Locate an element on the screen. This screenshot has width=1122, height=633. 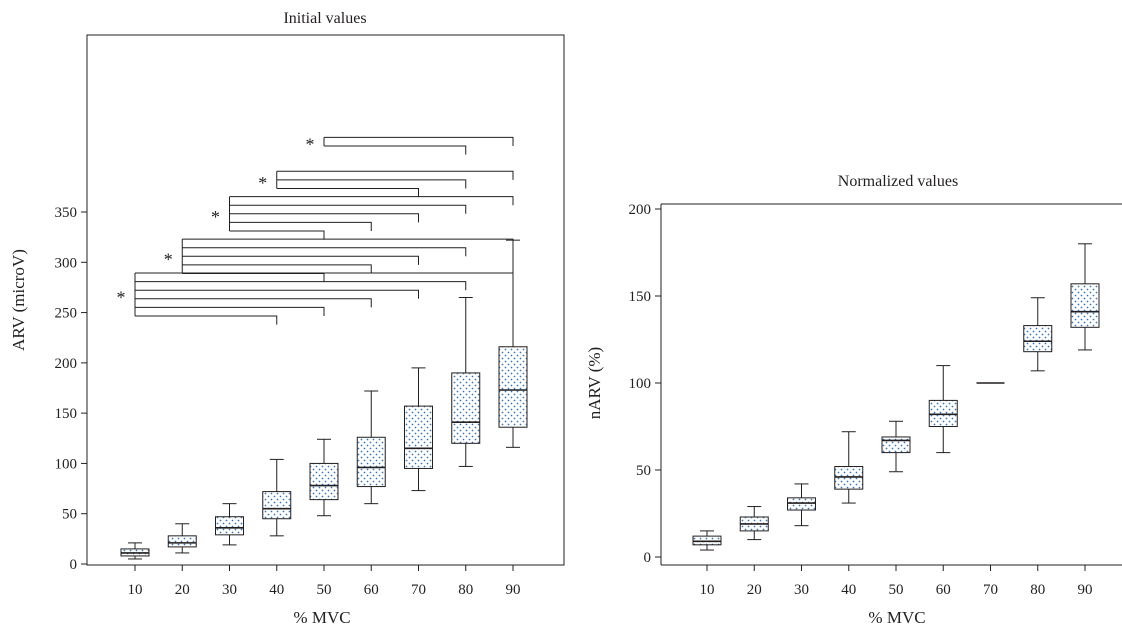
y-tick-label: 350 is located at coordinates (66, 213).